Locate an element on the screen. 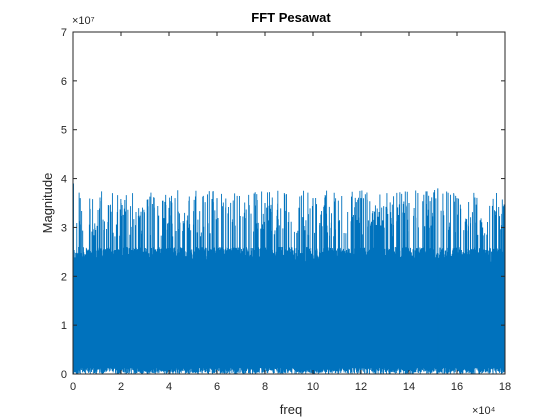  x-tick-label-7: 14 is located at coordinates (409, 387).